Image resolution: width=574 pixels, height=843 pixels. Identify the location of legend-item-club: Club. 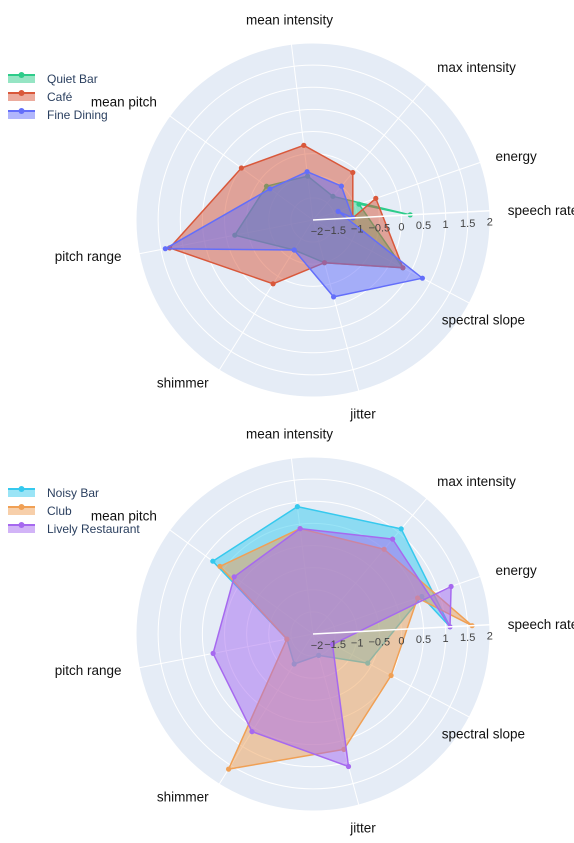
(40, 511).